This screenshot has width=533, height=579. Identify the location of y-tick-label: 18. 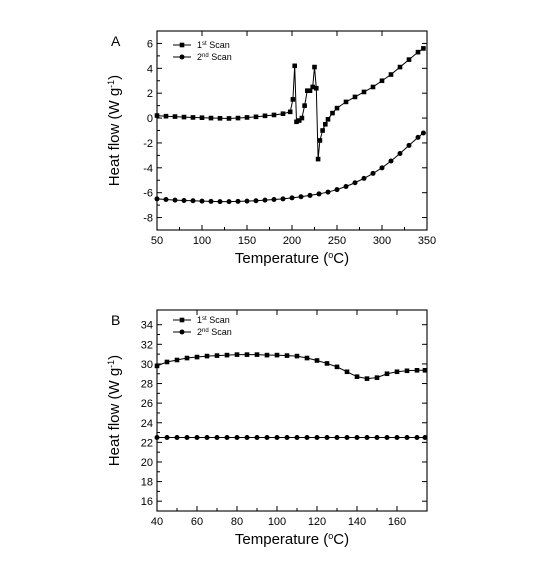
(147, 483).